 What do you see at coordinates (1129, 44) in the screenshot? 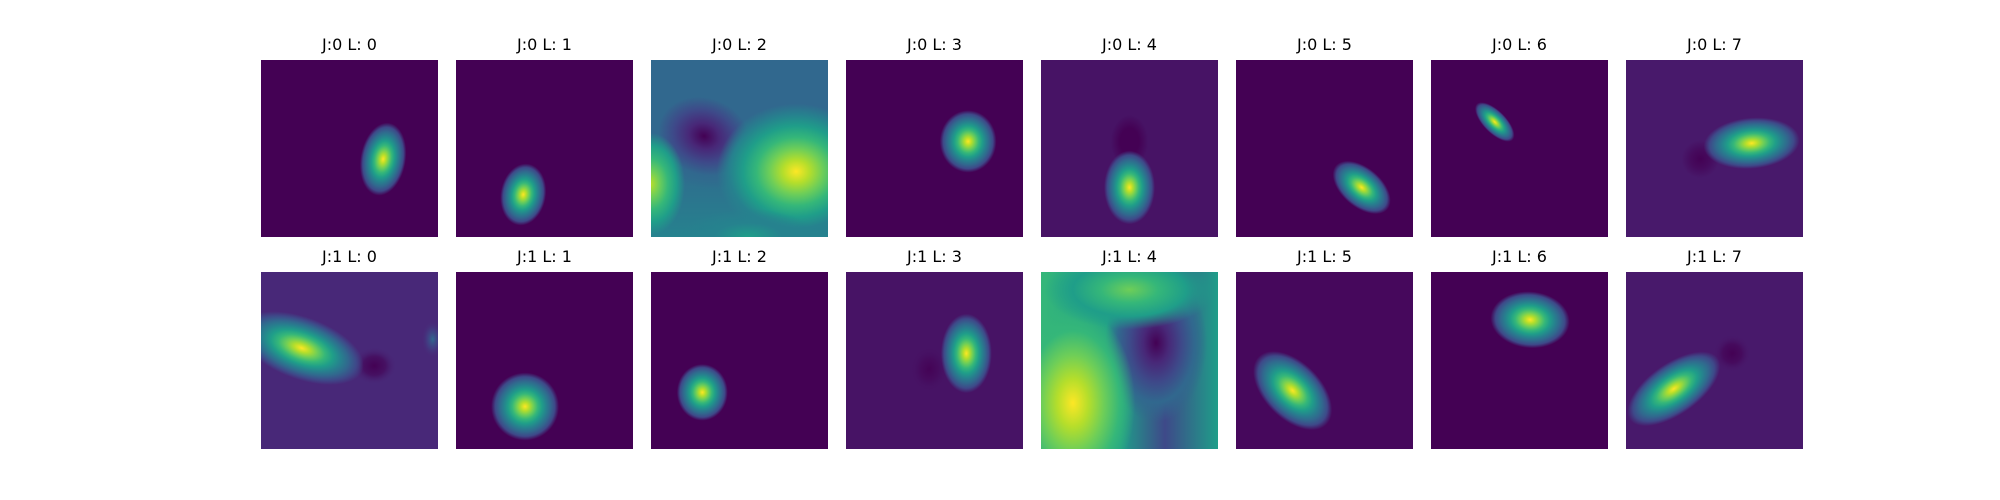
I see `panel-title: J:0 L: 4` at bounding box center [1129, 44].